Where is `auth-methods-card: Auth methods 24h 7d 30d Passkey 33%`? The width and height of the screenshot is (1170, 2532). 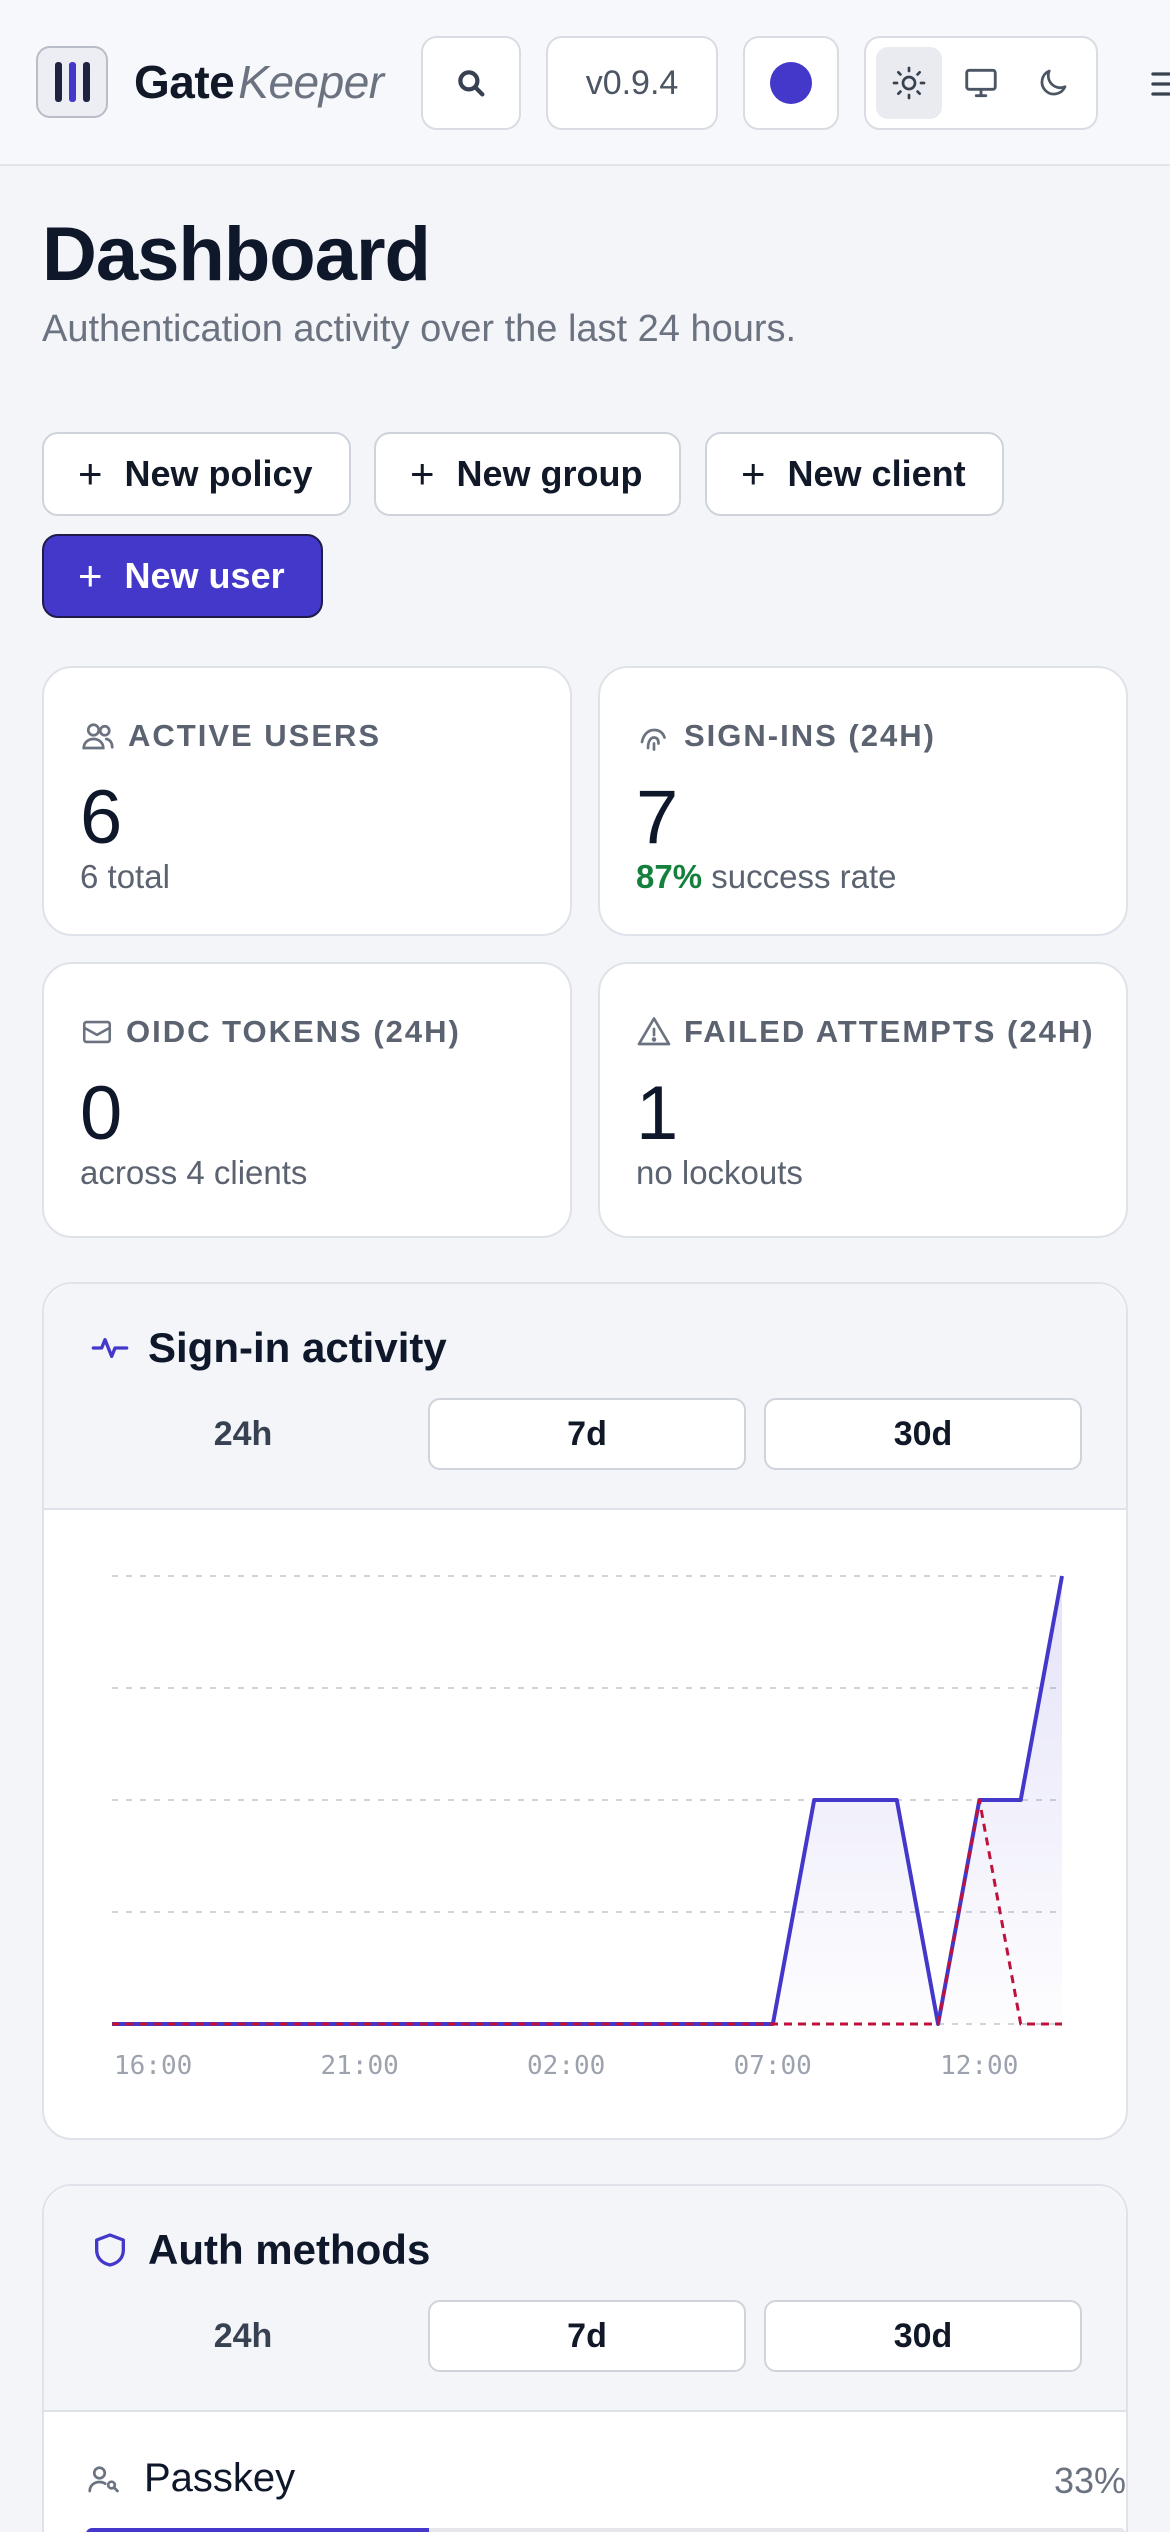 auth-methods-card: Auth methods 24h 7d 30d Passkey 33% is located at coordinates (585, 2358).